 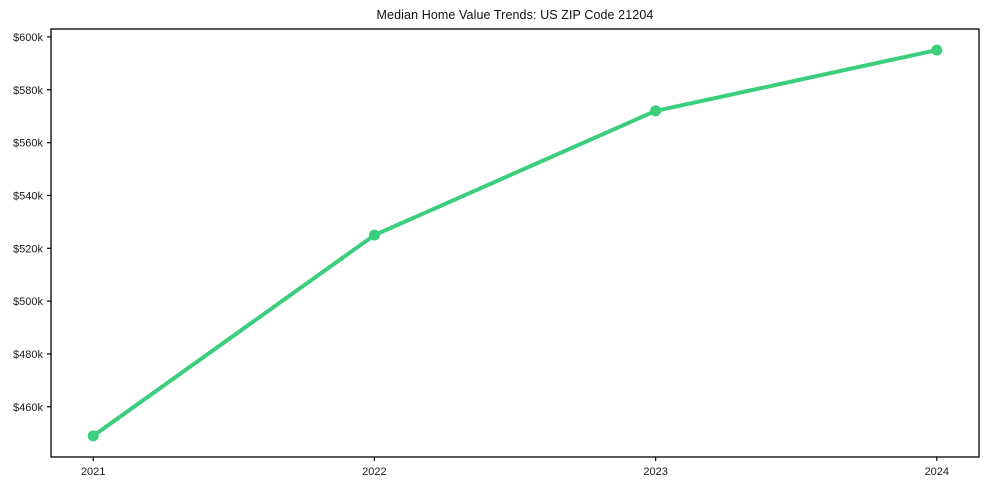 I want to click on y-tick-label: $580k, so click(x=28, y=91).